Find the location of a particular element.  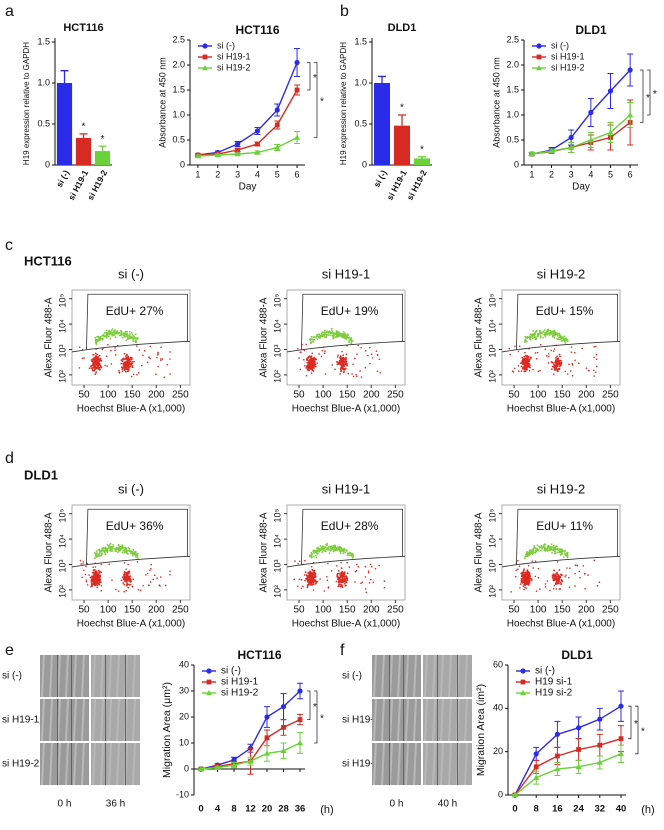

y-tick-label: 10² is located at coordinates (492, 591).